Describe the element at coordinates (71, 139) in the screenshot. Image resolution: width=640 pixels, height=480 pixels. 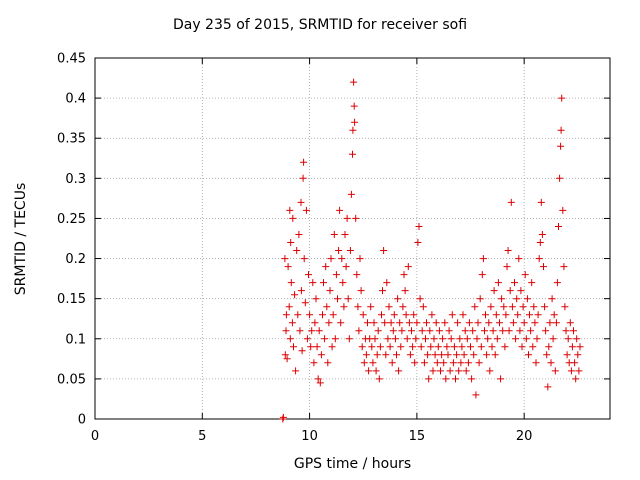
I see `y-tick-label: 0.35` at that location.